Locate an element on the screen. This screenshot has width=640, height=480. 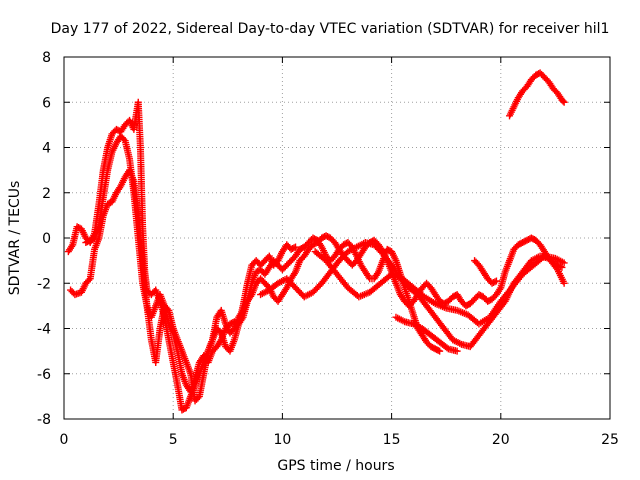
series-arc-h is located at coordinates (537, 94).